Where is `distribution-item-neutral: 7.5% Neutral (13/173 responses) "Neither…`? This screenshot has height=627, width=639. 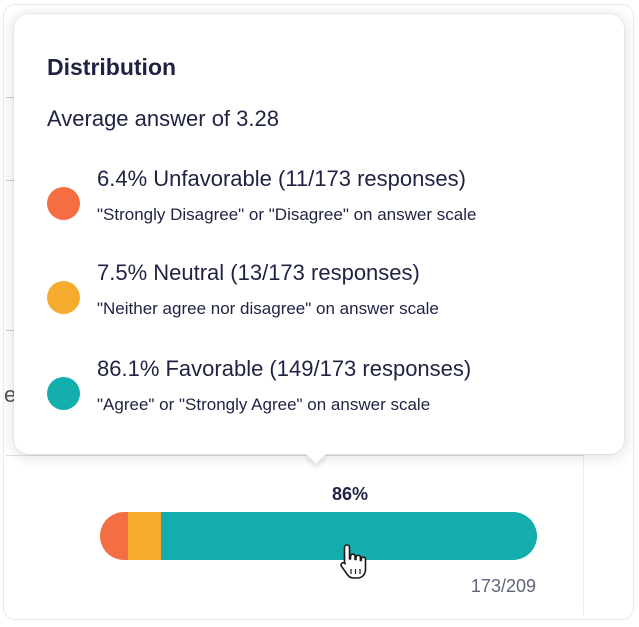
distribution-item-neutral: 7.5% Neutral (13/173 responses) "Neither… is located at coordinates (332, 295).